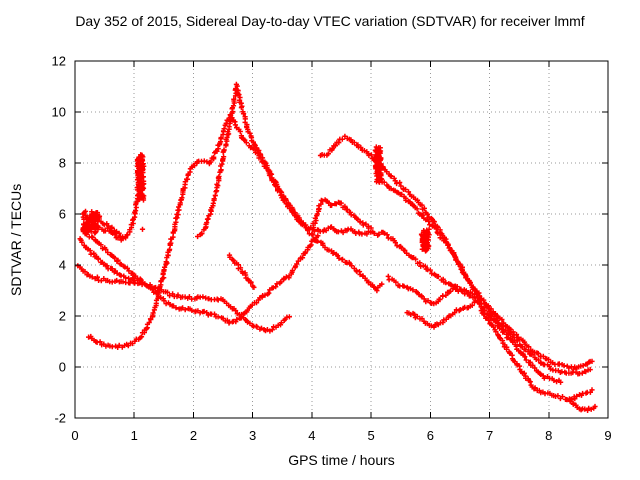  Describe the element at coordinates (140, 177) in the screenshot. I see `cluster-column-1.1` at that location.